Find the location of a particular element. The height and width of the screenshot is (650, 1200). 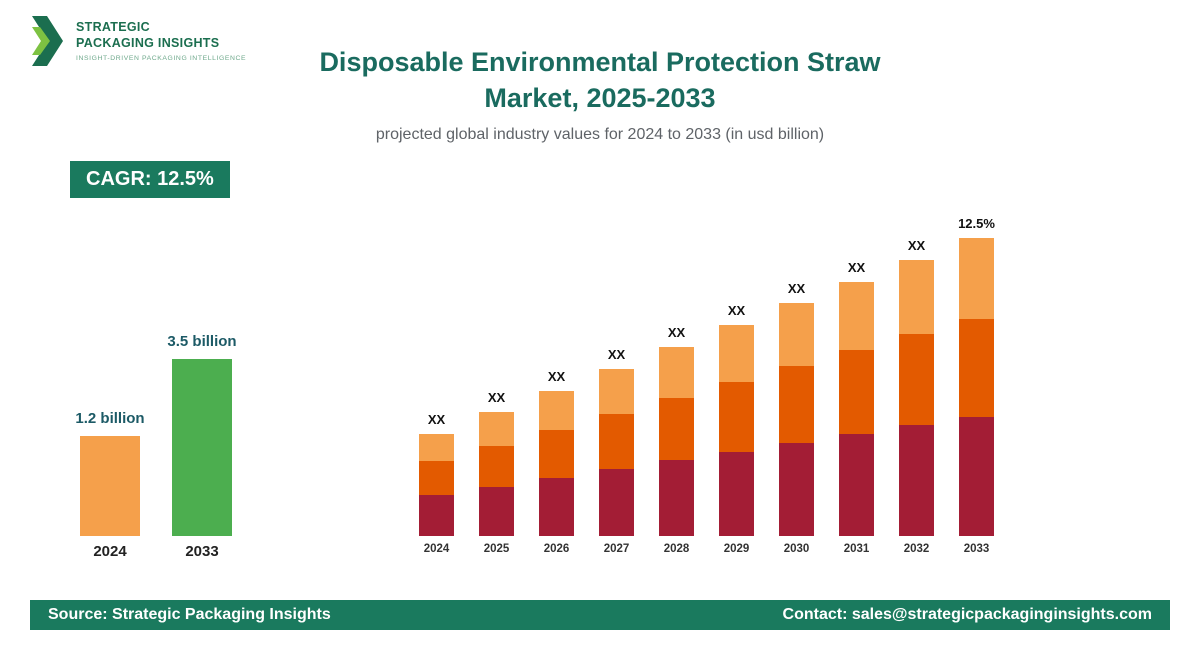

stacked-bar-year-label: 2030 is located at coordinates (796, 549).